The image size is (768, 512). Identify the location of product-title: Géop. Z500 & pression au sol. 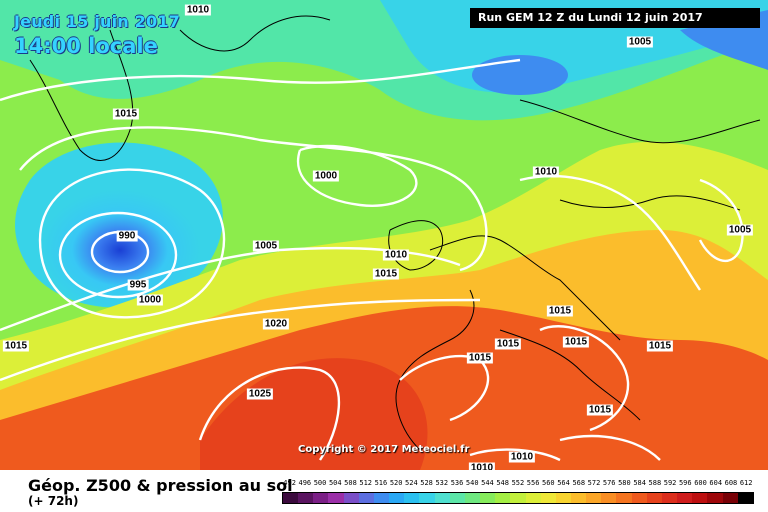
(160, 485).